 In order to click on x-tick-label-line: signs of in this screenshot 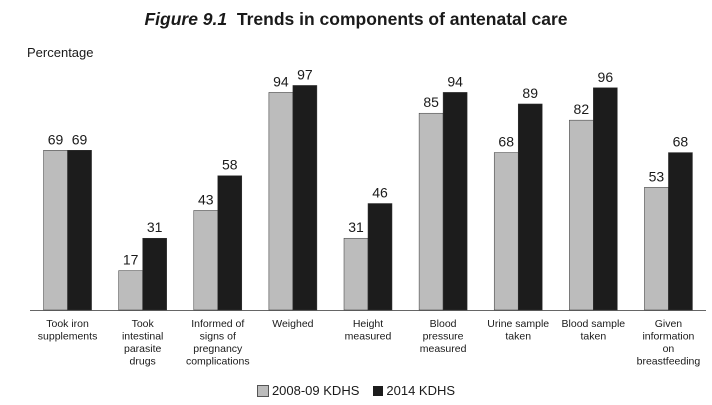, I will do `click(218, 337)`.